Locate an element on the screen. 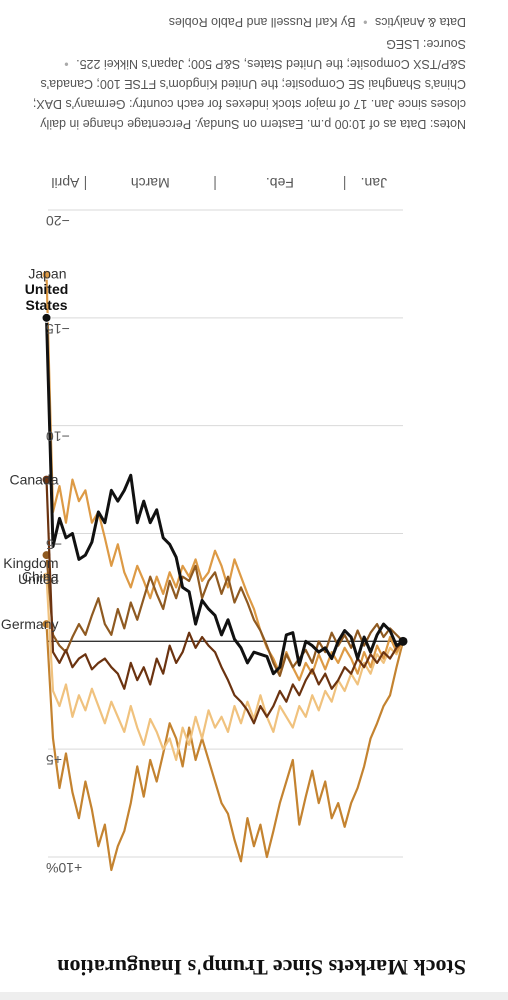 This screenshot has width=508, height=1000. series-label: China is located at coordinates (40, 577).